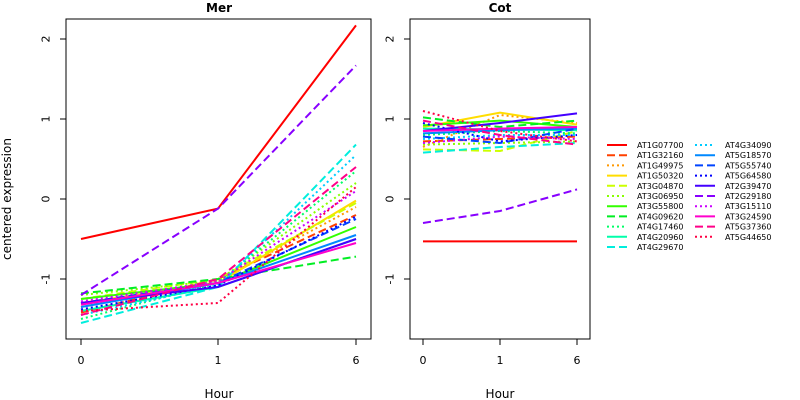  I want to click on legend-item-at5g37360: AT5G37360, so click(733, 227).